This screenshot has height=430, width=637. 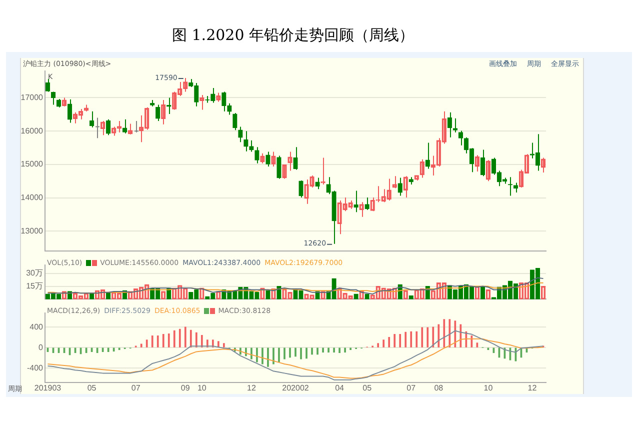 What do you see at coordinates (293, 35) in the screenshot?
I see `chart-title: 图 1.2020 年铅价走势回顾（周线）` at bounding box center [293, 35].